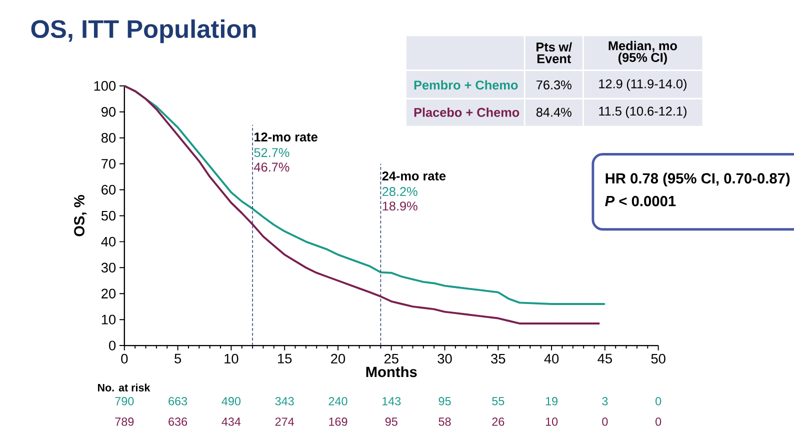  Describe the element at coordinates (178, 421) in the screenshot. I see `text: 636` at that location.